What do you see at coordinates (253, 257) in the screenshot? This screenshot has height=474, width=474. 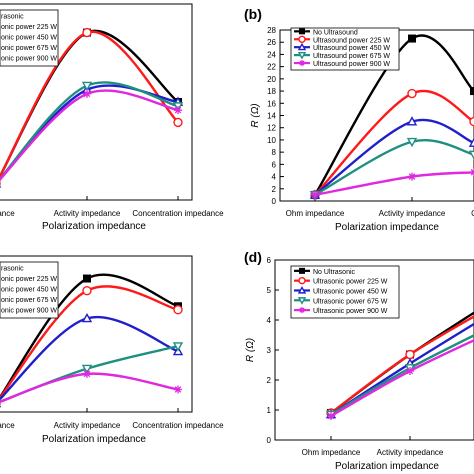 I see `panel-label: (d)` at bounding box center [253, 257].